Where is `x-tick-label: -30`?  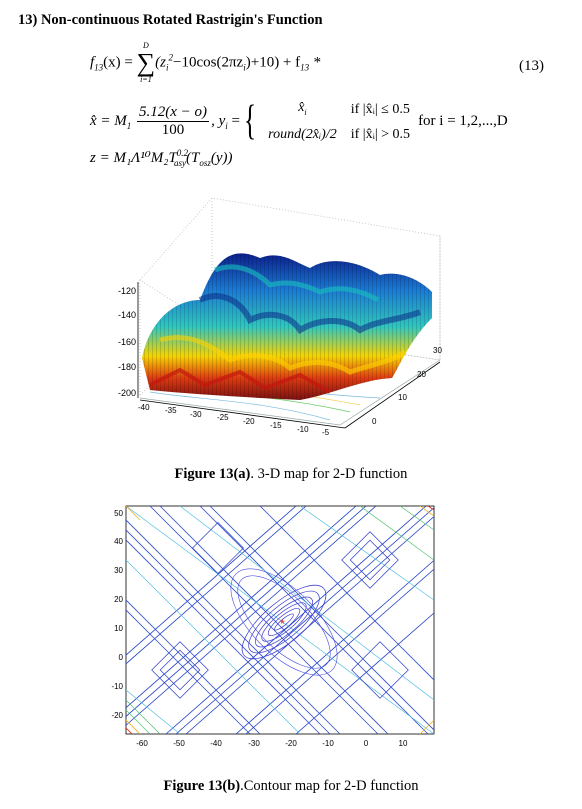 x-tick-label: -30 is located at coordinates (254, 743).